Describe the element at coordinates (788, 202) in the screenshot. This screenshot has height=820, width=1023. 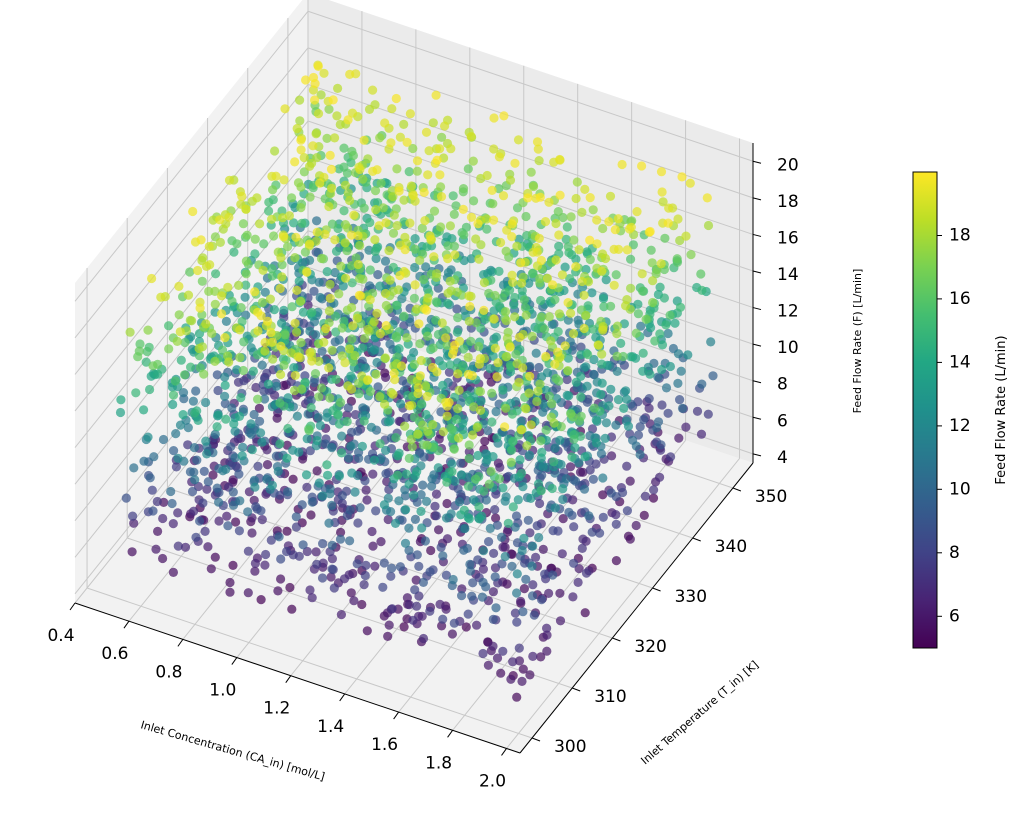
I see `z-tick-label: 18` at that location.